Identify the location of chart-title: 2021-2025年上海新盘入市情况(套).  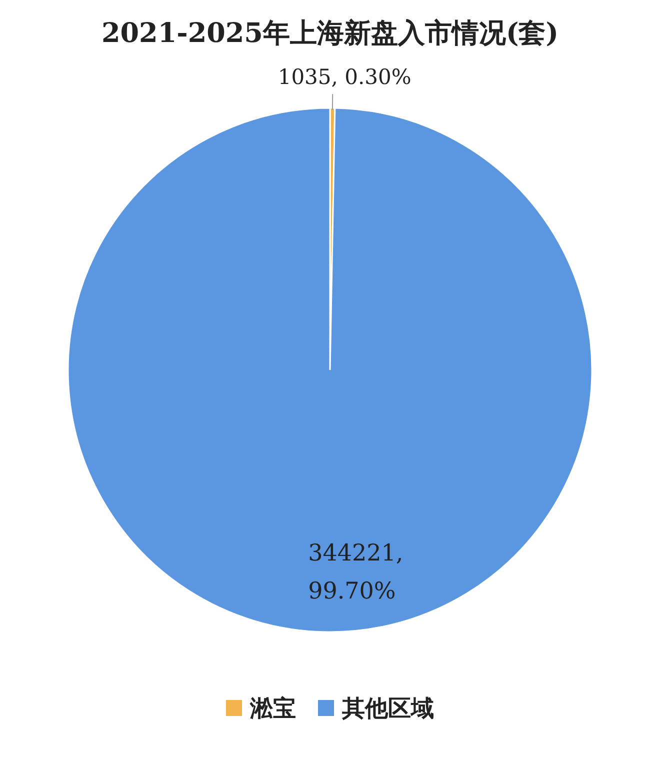
(330, 33).